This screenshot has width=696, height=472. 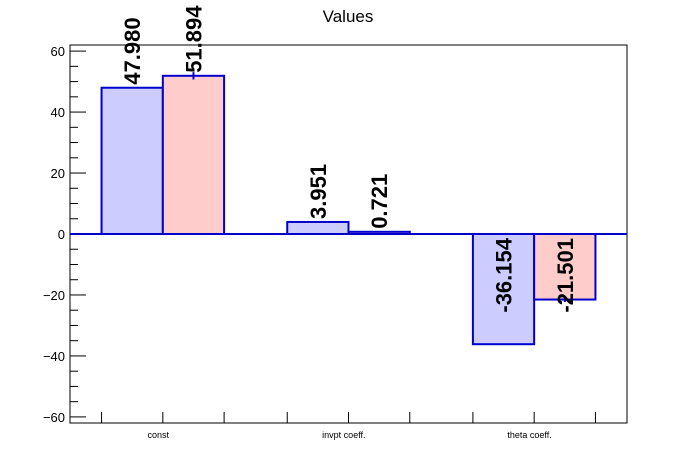 What do you see at coordinates (348, 16) in the screenshot?
I see `chart-title: Values` at bounding box center [348, 16].